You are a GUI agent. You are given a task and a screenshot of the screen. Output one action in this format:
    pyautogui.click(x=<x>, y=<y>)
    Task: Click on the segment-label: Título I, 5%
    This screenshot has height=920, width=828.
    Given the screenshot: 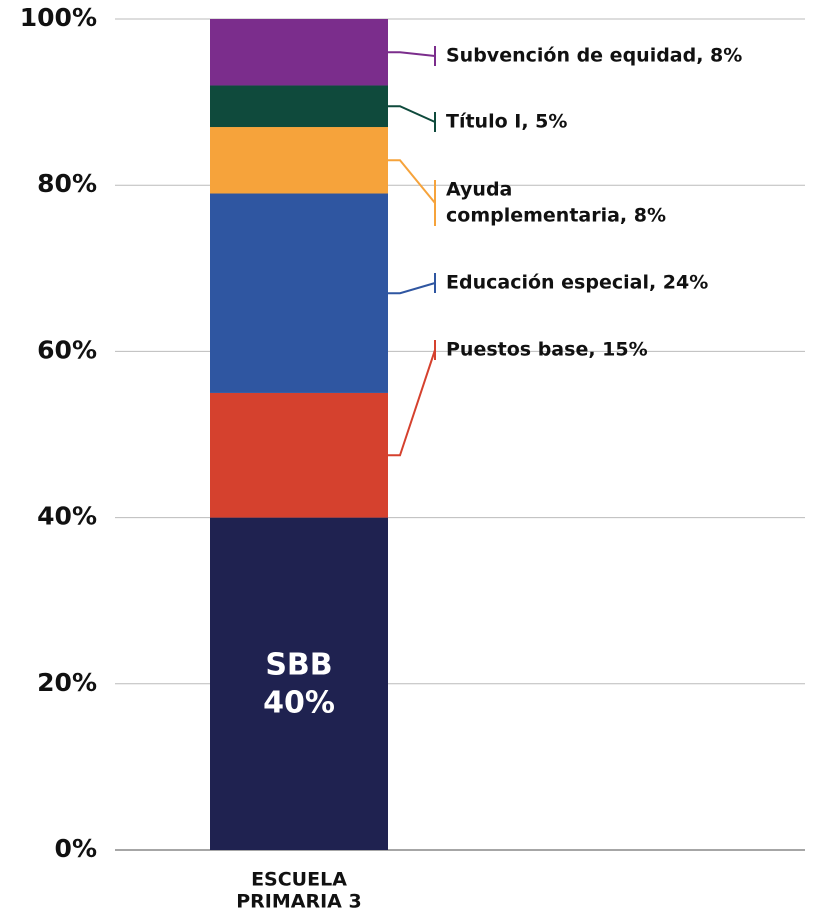 What is the action you would take?
    pyautogui.click(x=506, y=122)
    